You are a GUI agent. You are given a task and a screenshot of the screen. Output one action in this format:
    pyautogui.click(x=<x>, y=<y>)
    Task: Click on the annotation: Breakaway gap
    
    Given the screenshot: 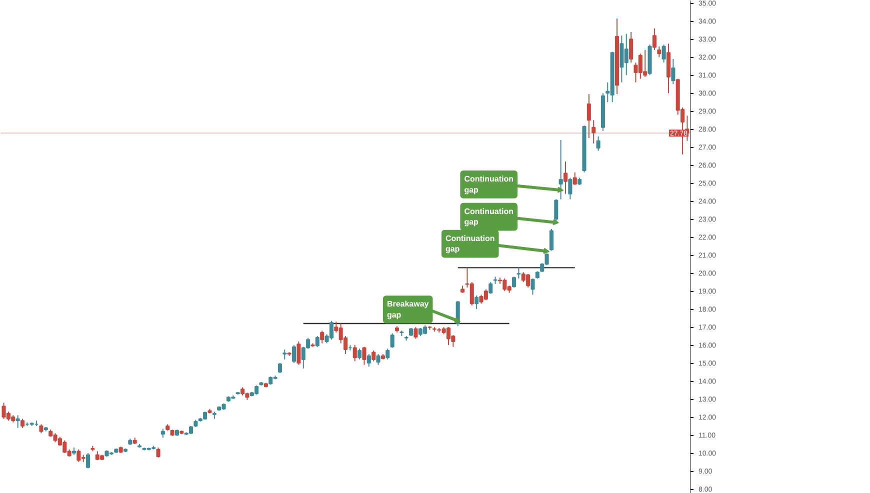 What is the action you would take?
    pyautogui.click(x=408, y=310)
    